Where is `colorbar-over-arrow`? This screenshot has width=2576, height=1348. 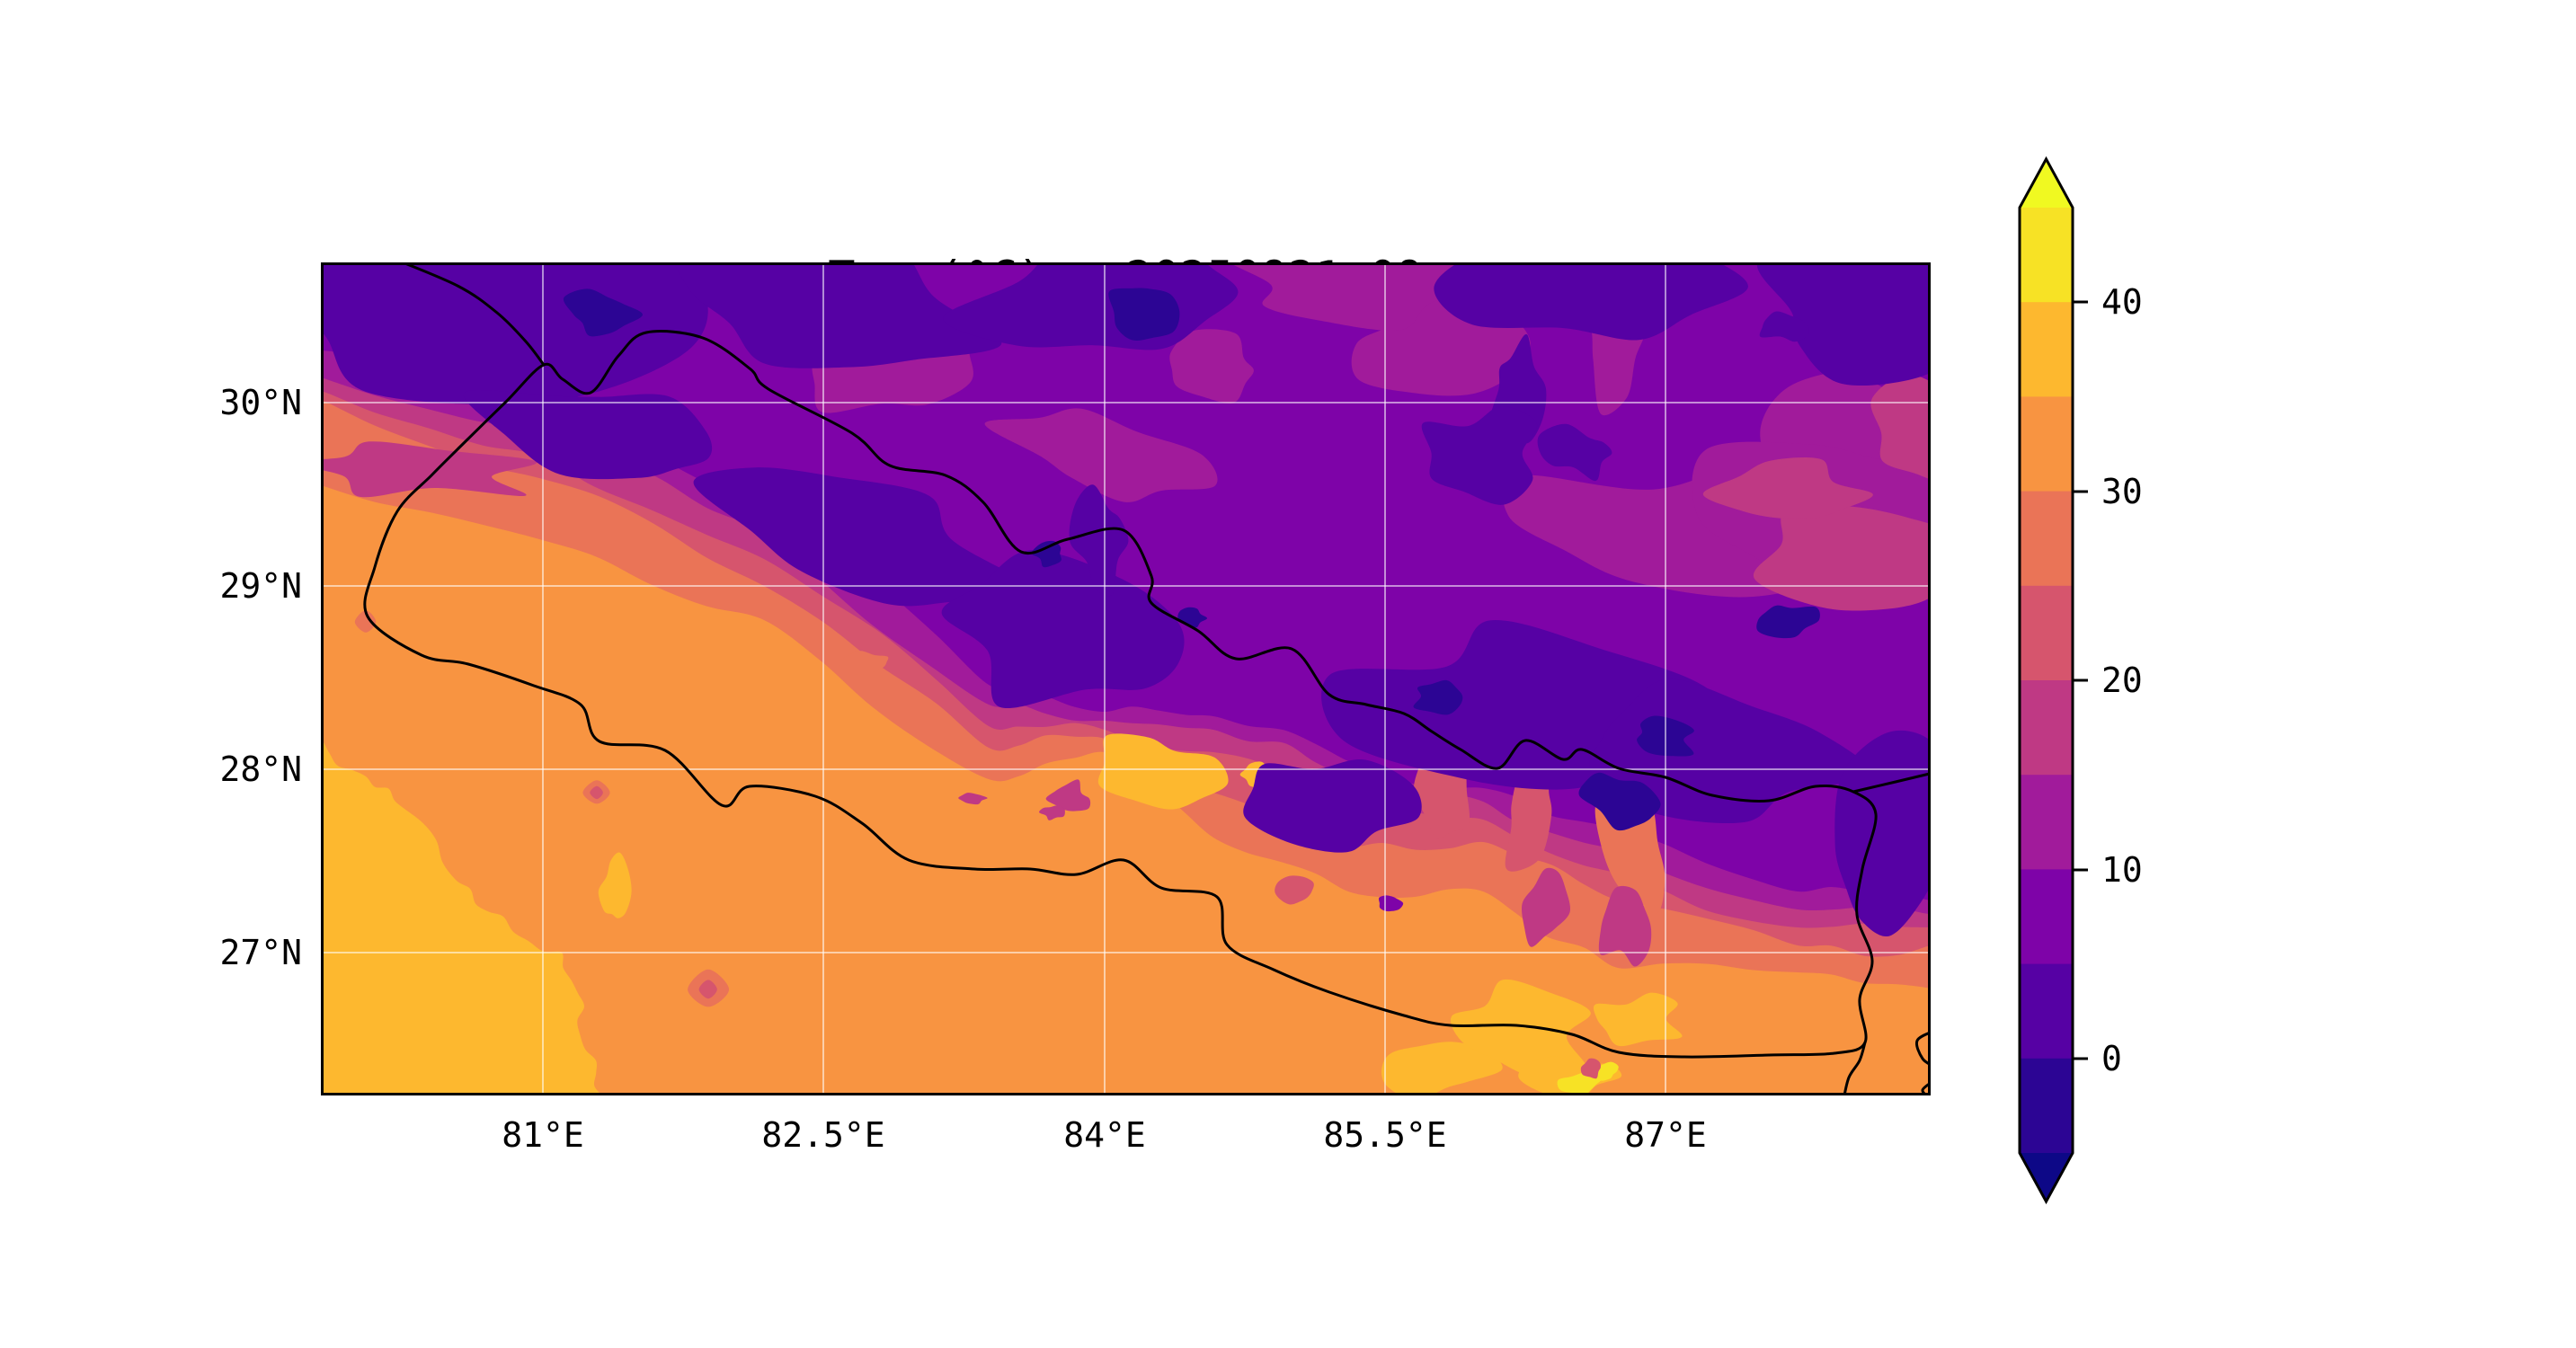
colorbar-over-arrow is located at coordinates (2046, 183).